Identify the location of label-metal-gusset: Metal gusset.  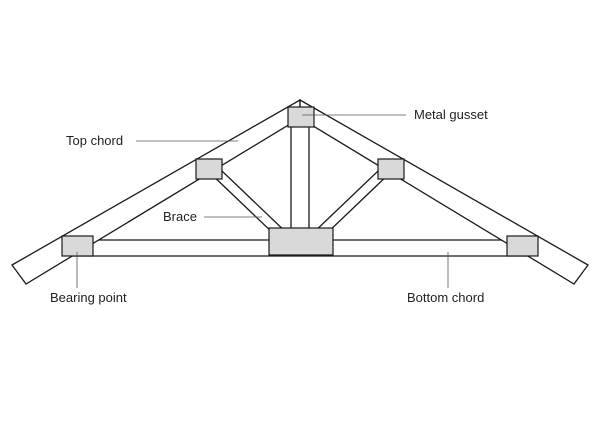
(451, 114).